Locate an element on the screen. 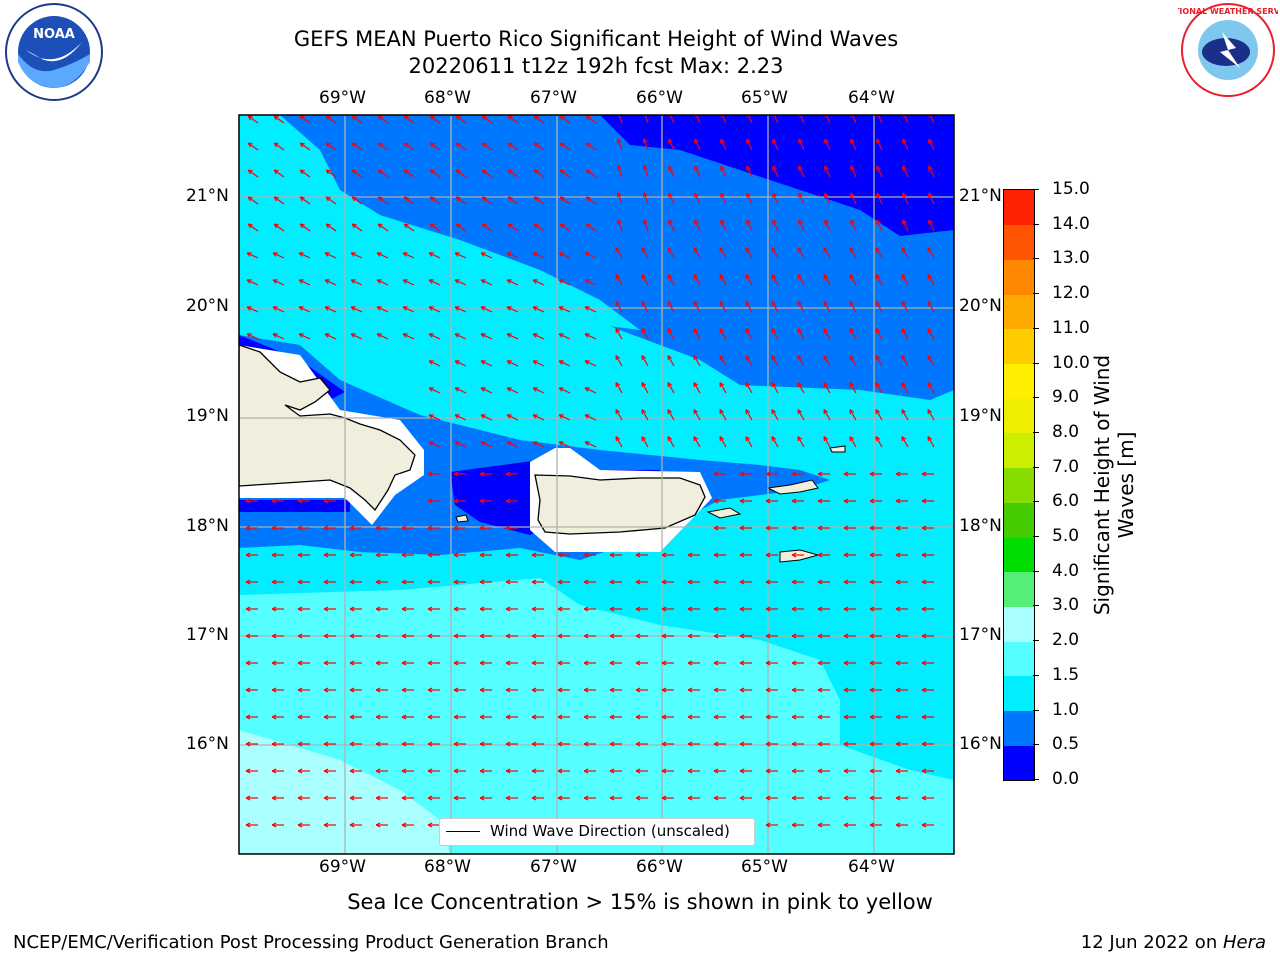  lat-label-right: 21°N is located at coordinates (980, 196).